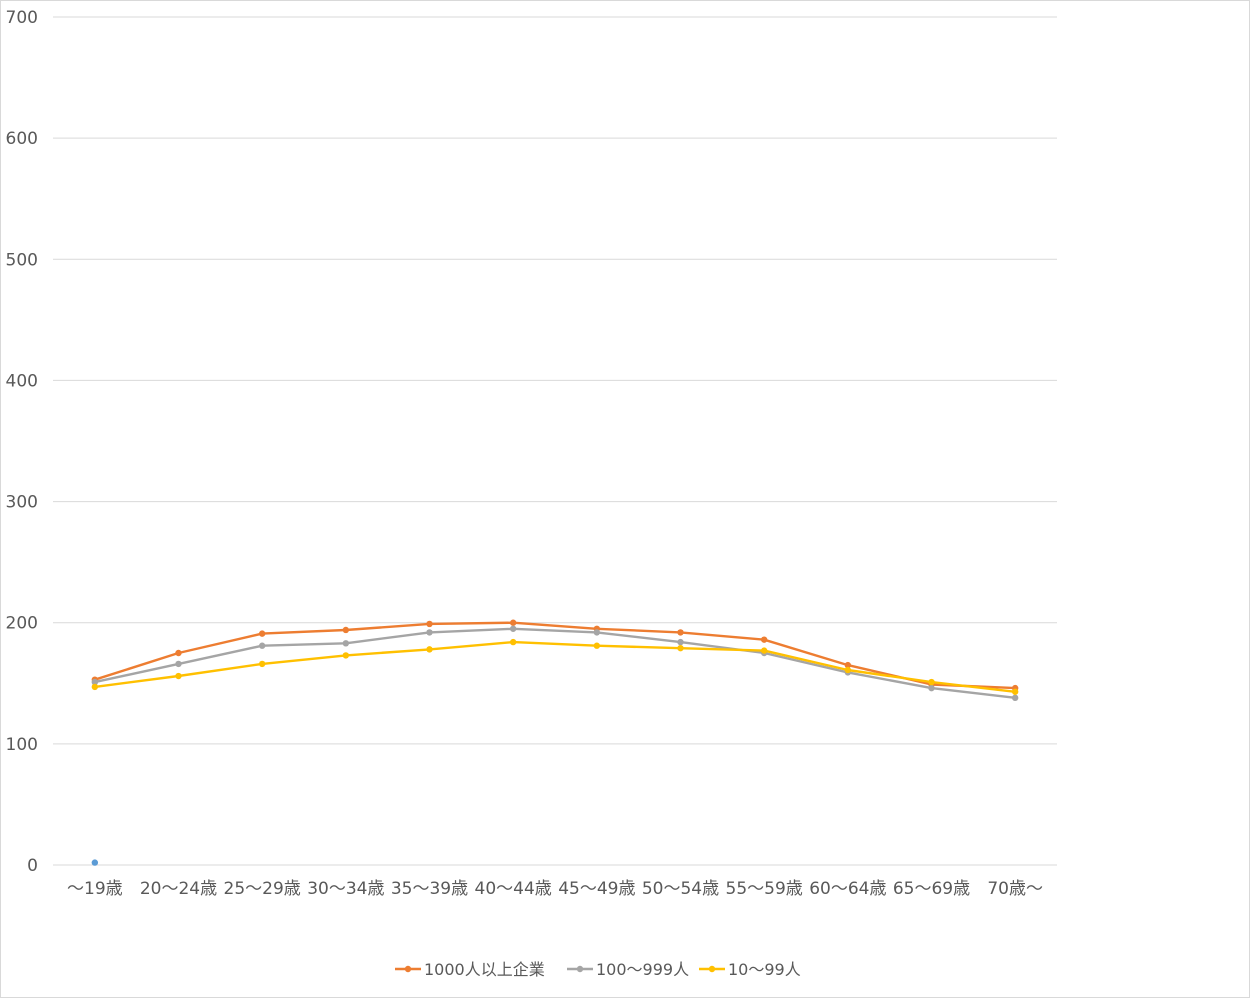 The width and height of the screenshot is (1250, 999). Describe the element at coordinates (95, 889) in the screenshot. I see `x-tick-label: ～19歳` at that location.